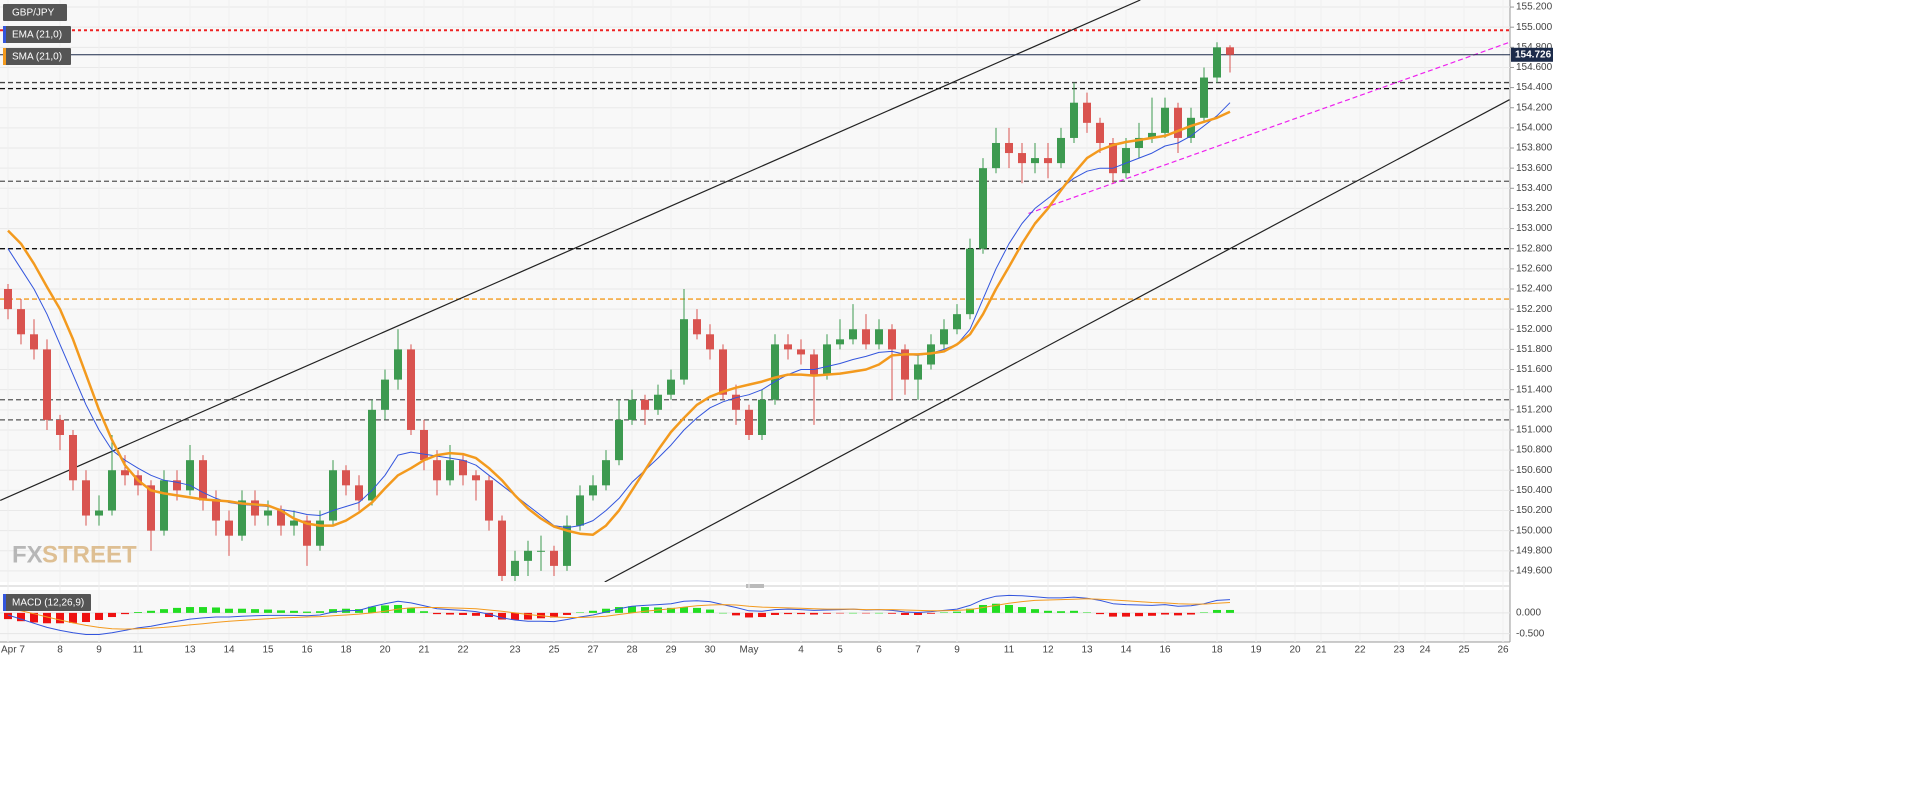 This screenshot has width=1918, height=812. I want to click on macd-label: MACD (12,26,9), so click(48, 603).